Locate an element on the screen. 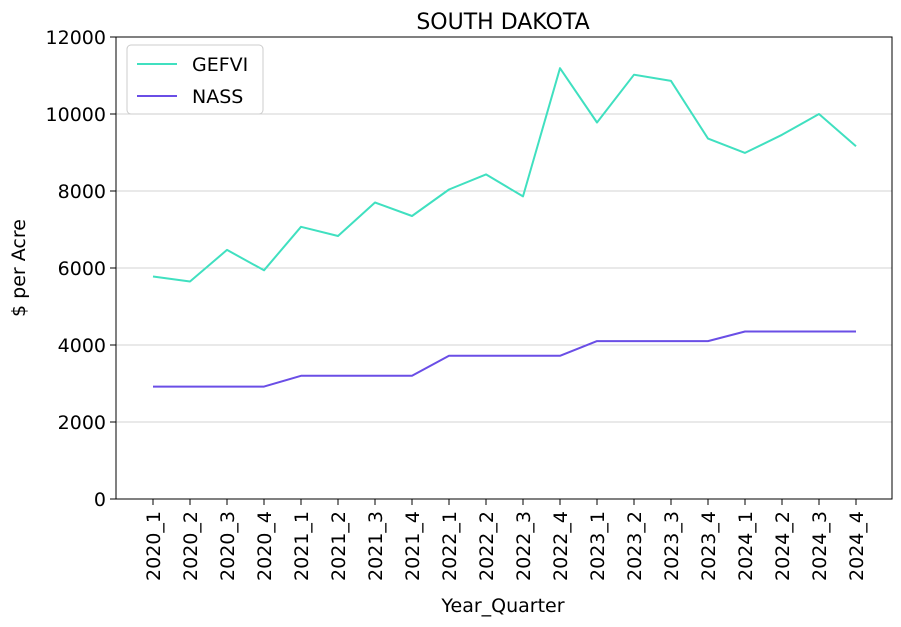 Image resolution: width=901 pixels, height=627 pixels. y-tick-label: 6000 is located at coordinates (82, 269).